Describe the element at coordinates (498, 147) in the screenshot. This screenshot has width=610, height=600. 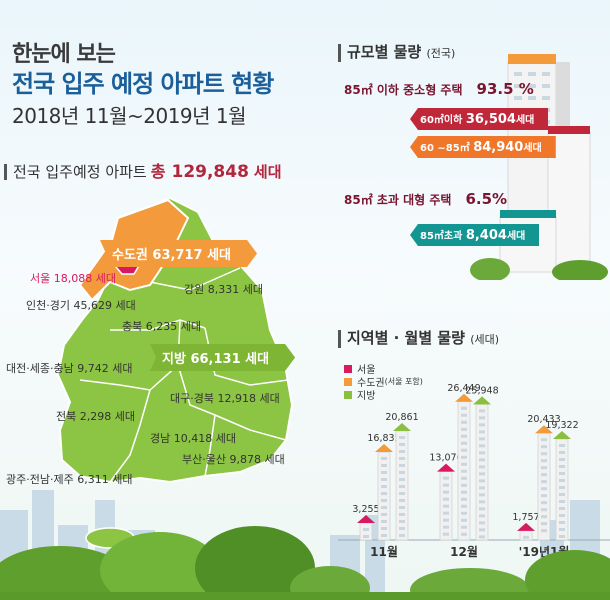
I see `mid-value: 84,940` at that location.